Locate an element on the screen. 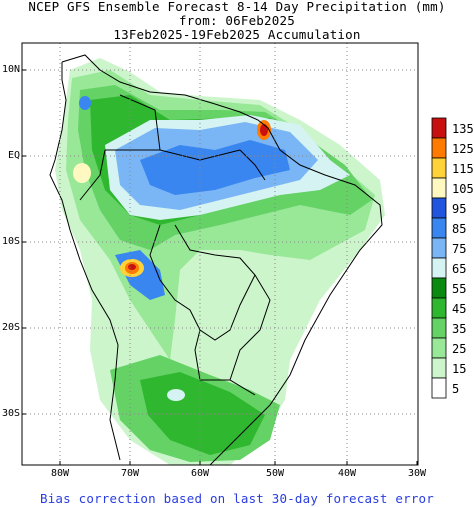  precip-ecuador-yellow is located at coordinates (82, 173).